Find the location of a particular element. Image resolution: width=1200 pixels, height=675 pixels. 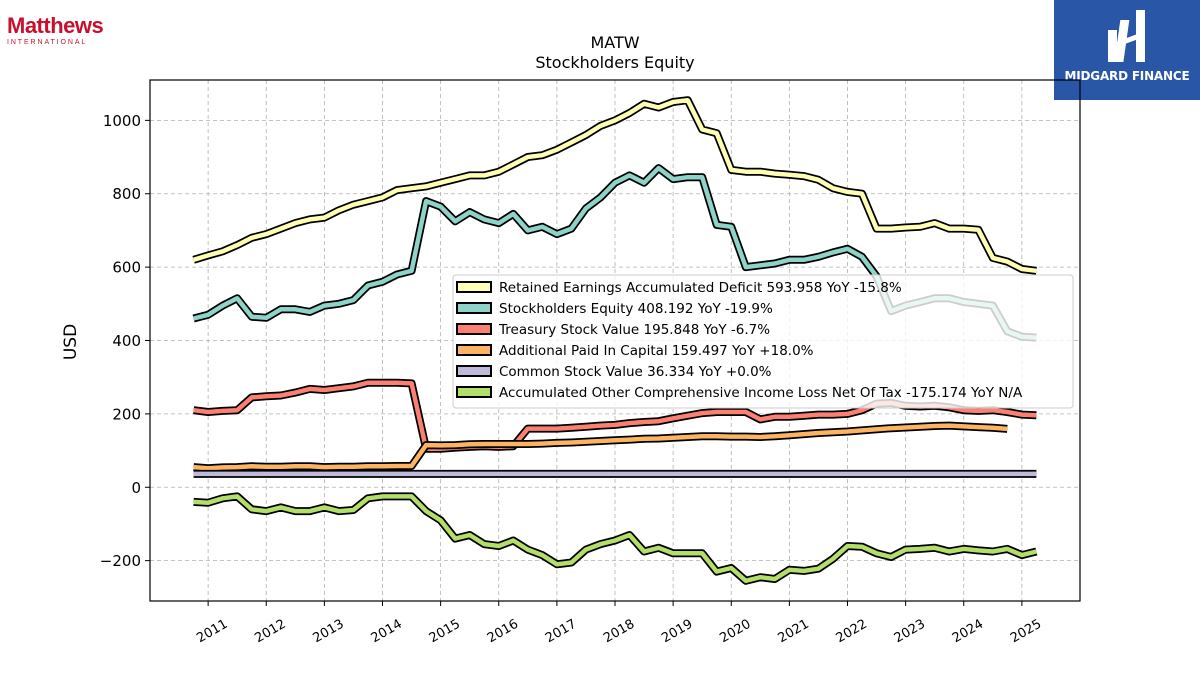

x-tick-label: 2023 is located at coordinates (910, 632).